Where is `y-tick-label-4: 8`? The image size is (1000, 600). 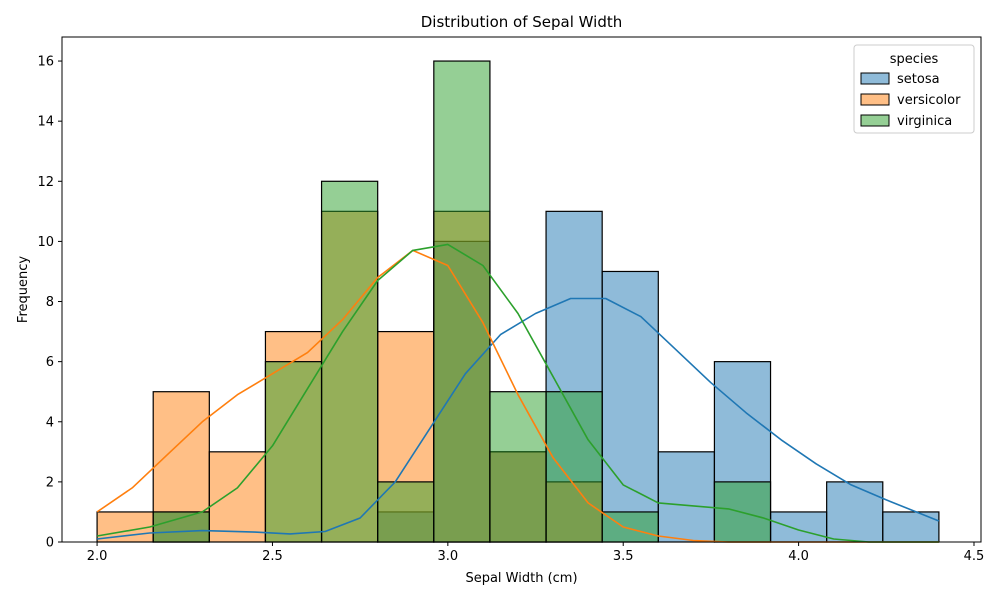
y-tick-label-4: 8 is located at coordinates (50, 302).